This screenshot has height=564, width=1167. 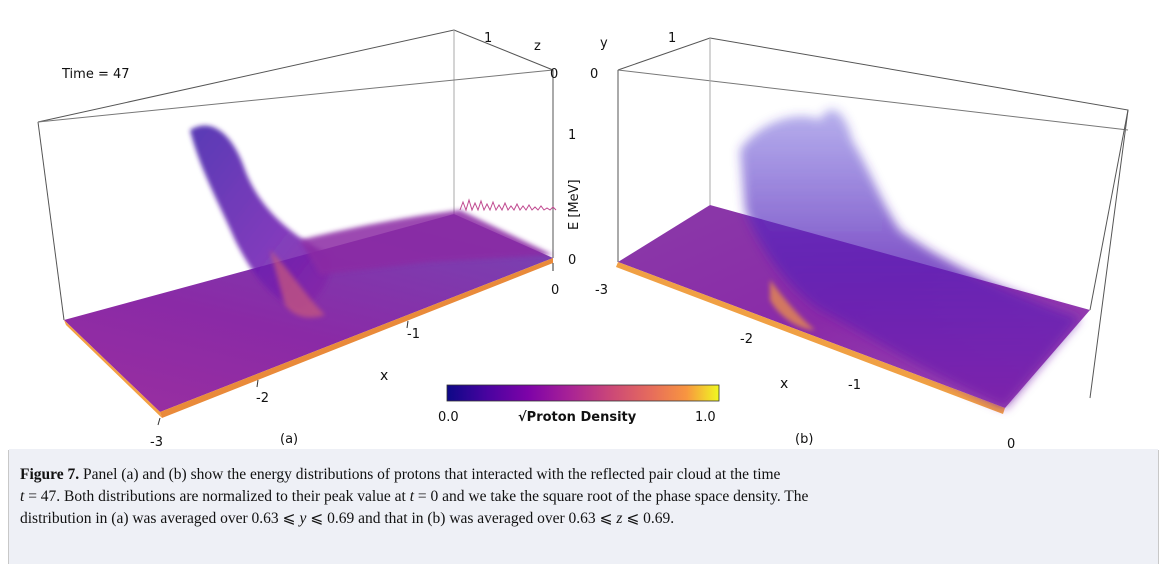 I want to click on caption-var-t: t, so click(x=22, y=496).